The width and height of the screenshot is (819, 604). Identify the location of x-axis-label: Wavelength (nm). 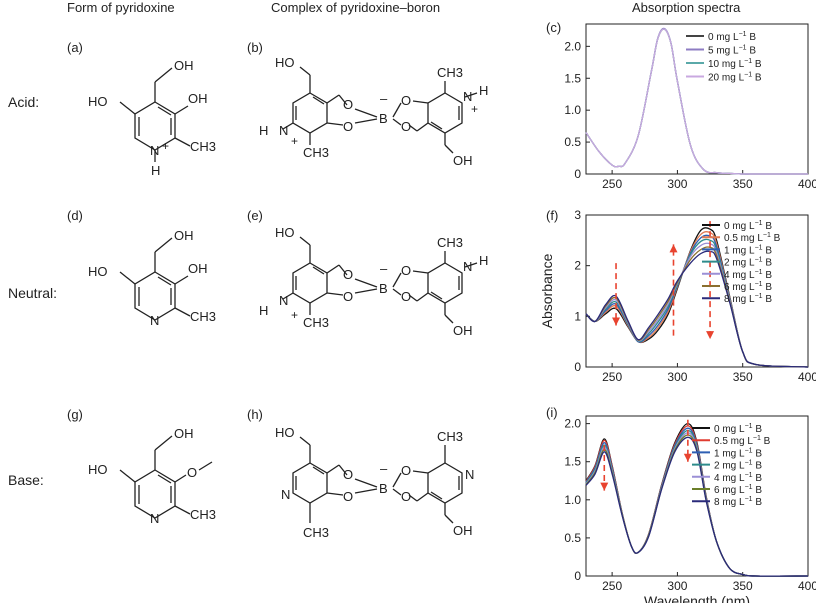
(697, 598).